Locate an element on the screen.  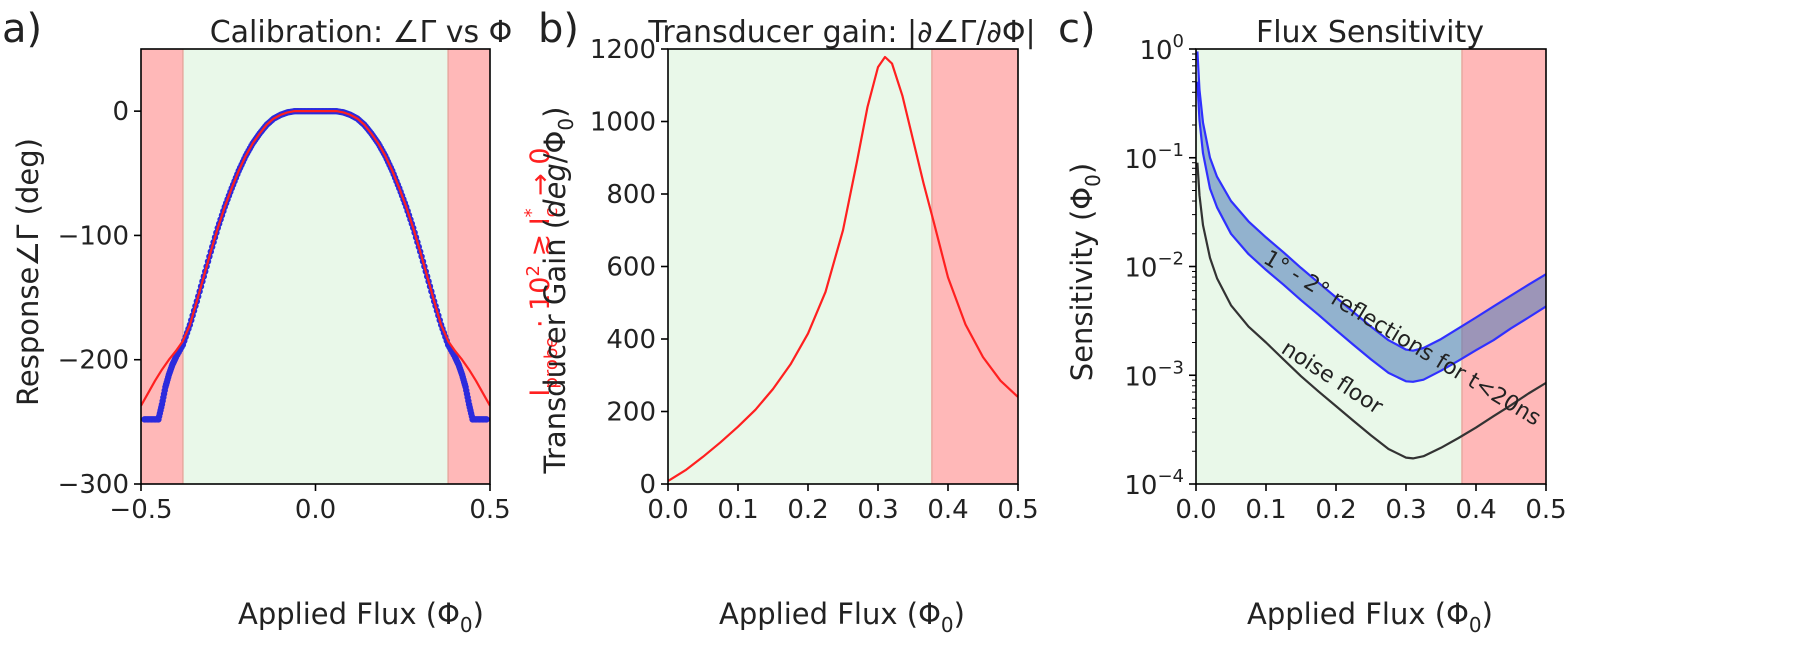
panel-a-title: Calibration: ∠Γ vs Φ is located at coordinates (361, 32).